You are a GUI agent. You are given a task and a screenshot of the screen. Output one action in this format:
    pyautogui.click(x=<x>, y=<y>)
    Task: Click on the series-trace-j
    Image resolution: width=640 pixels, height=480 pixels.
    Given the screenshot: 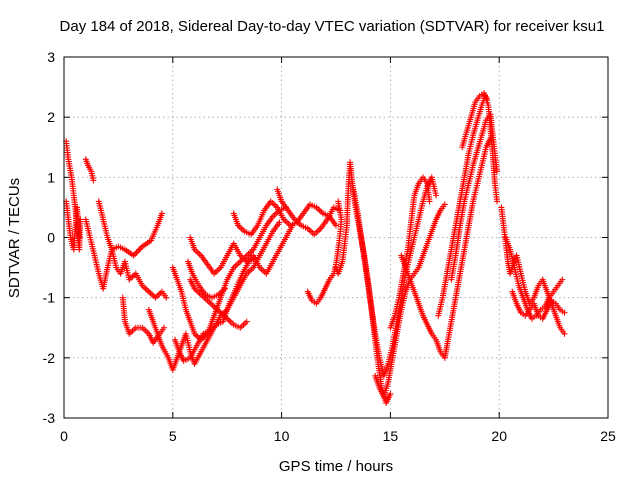 What is the action you would take?
    pyautogui.click(x=218, y=303)
    